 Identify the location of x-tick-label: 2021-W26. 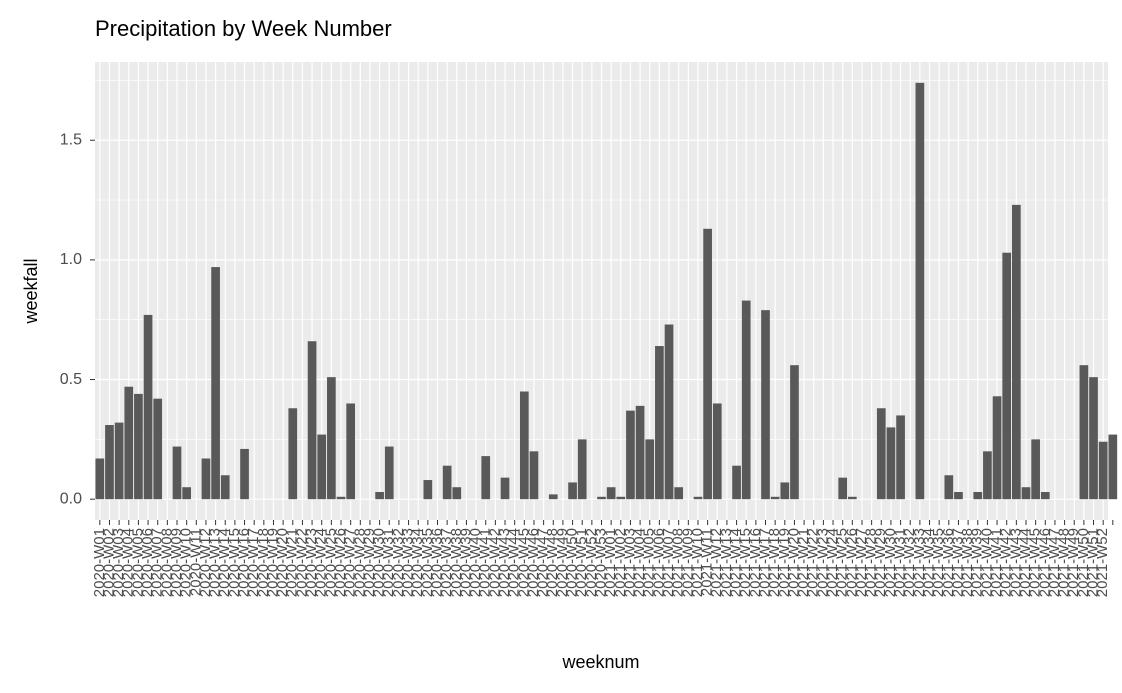
(851, 562).